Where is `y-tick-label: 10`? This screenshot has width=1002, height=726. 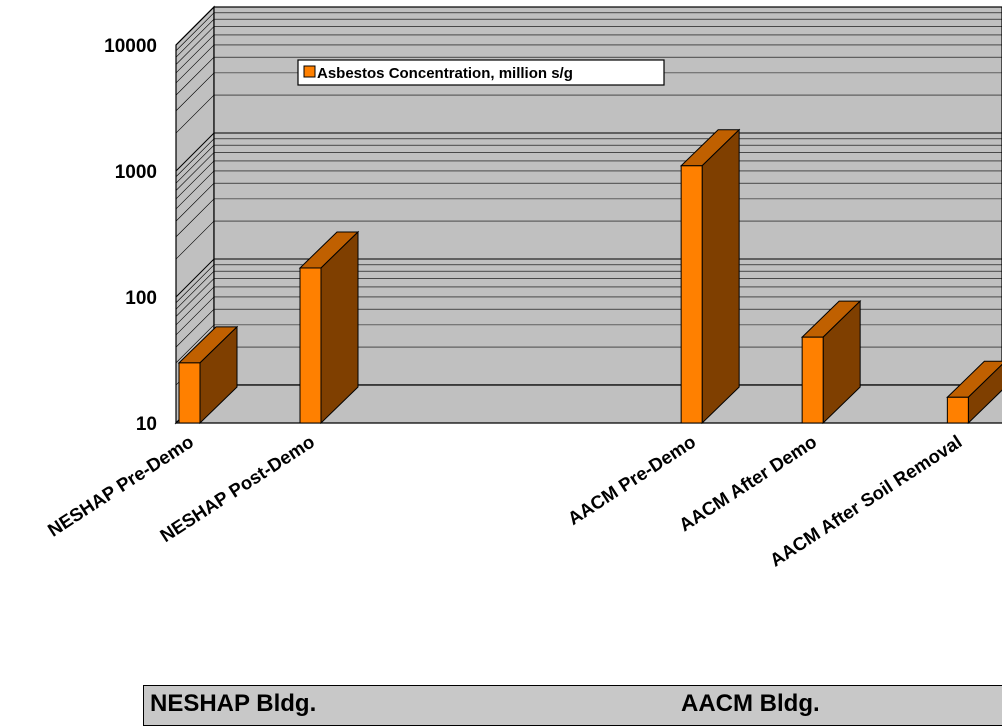
y-tick-label: 10 is located at coordinates (146, 424).